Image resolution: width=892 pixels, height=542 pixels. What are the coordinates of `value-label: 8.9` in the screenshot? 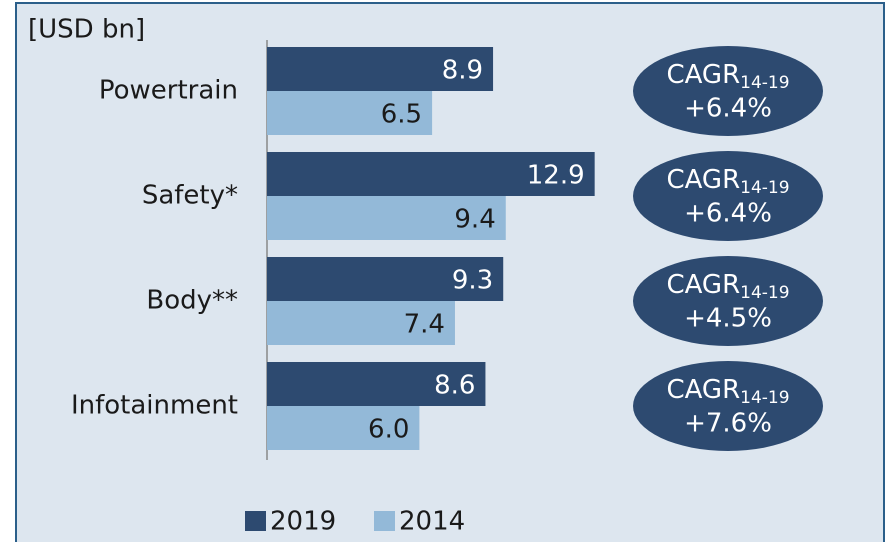 It's located at (462, 71).